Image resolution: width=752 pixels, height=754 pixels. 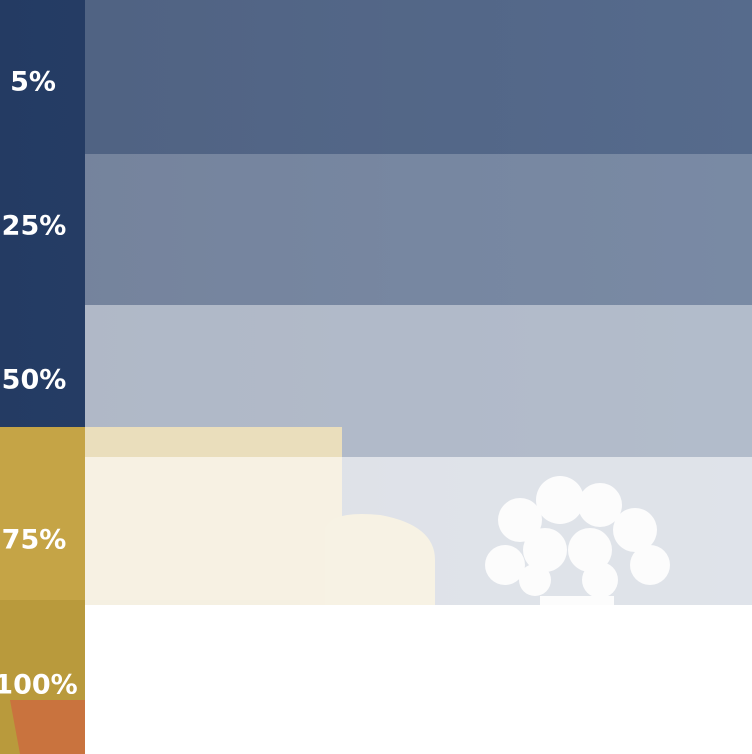 I want to click on opacity-label: 5%, so click(x=33, y=82).